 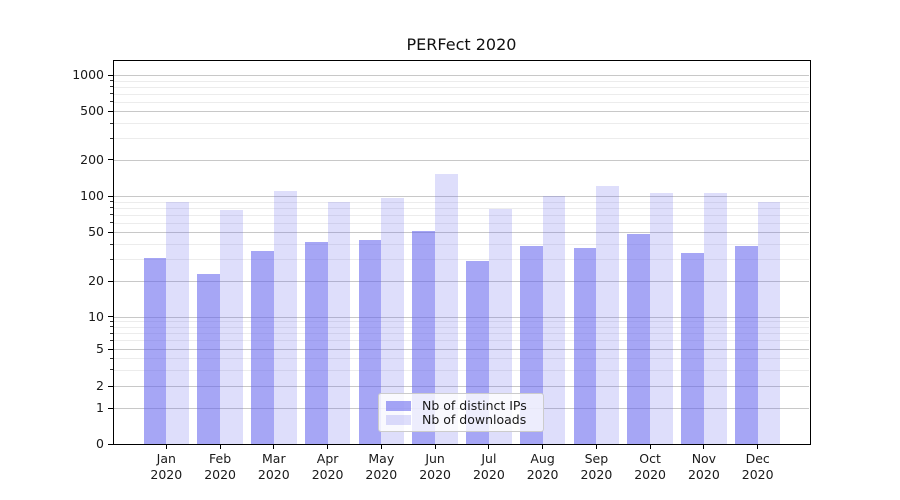 What do you see at coordinates (370, 342) in the screenshot?
I see `bar-ips-may` at bounding box center [370, 342].